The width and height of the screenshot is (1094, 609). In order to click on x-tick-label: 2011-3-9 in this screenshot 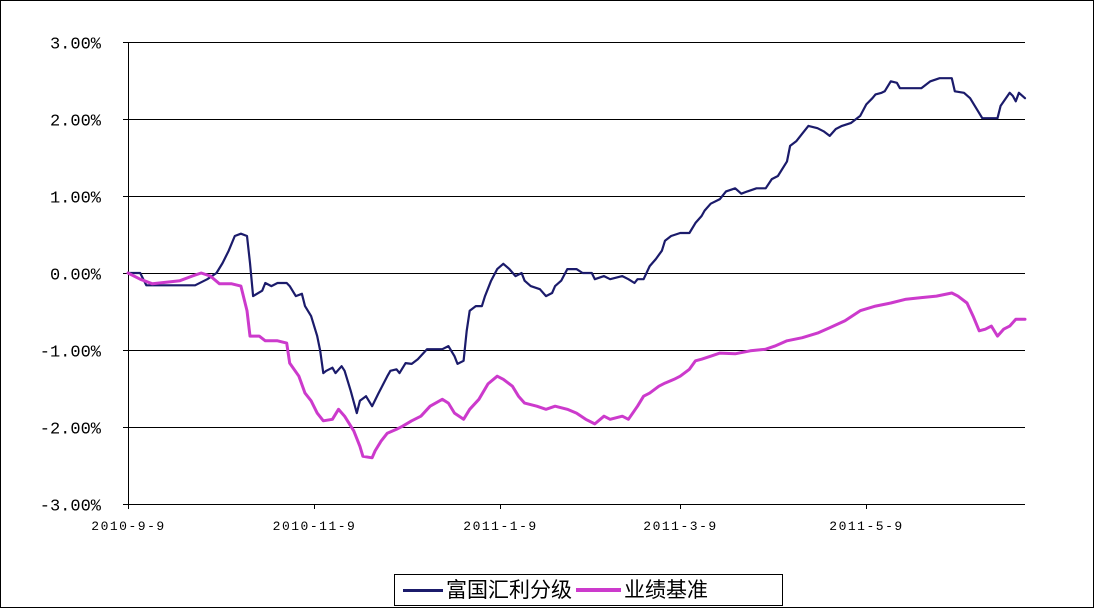, I will do `click(680, 526)`.